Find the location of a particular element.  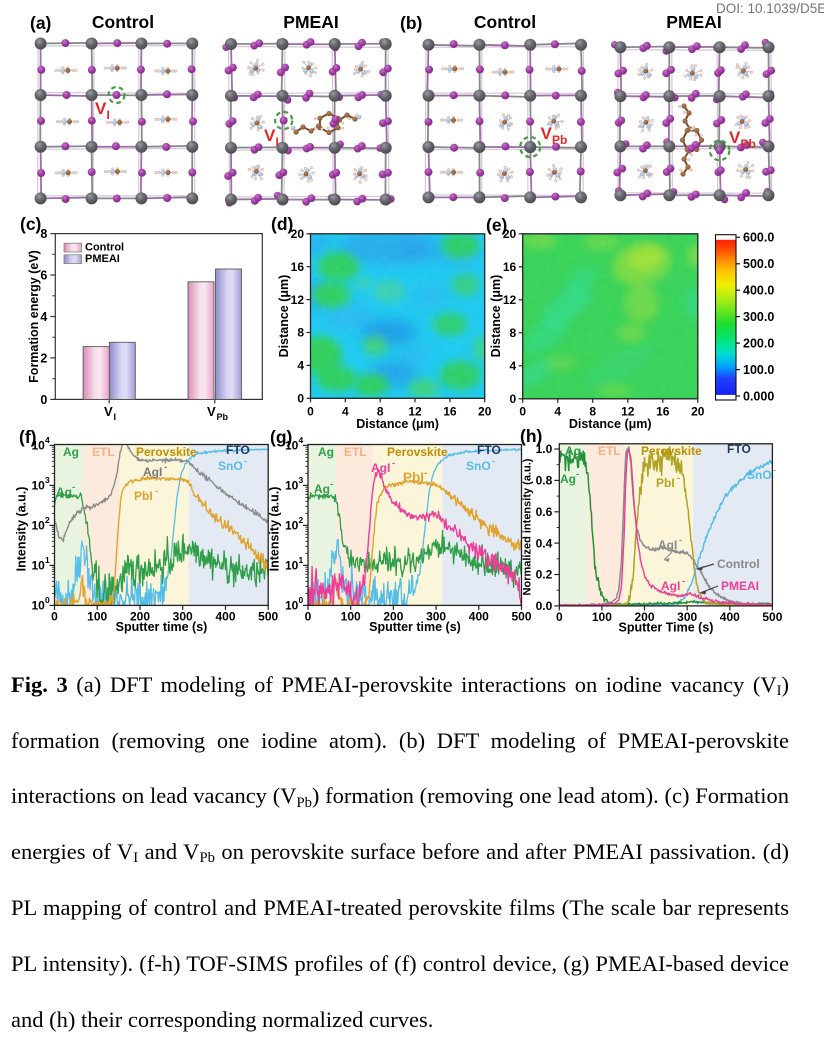

svg-text: 0.2 is located at coordinates (544, 575).